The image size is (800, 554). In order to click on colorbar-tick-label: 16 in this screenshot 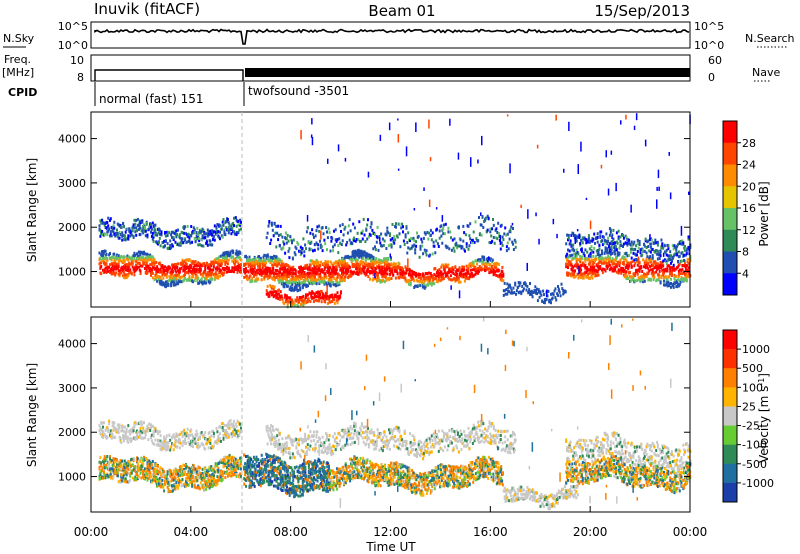, I will do `click(749, 208)`.